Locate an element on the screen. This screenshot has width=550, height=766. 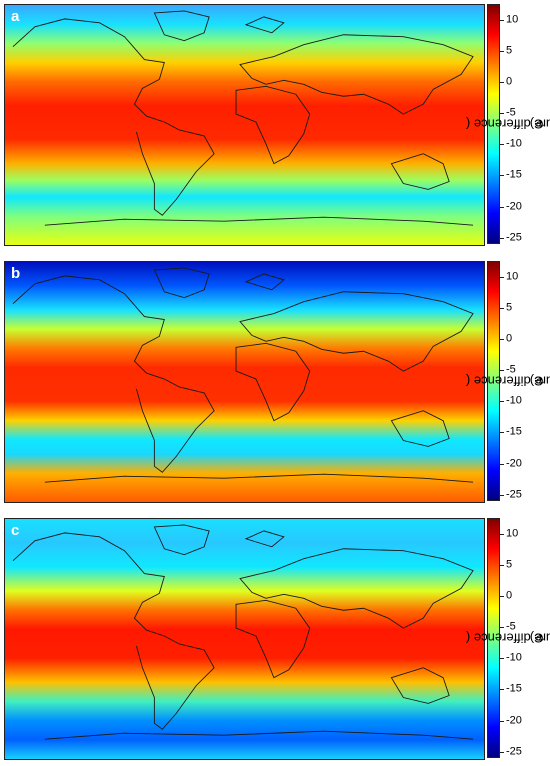
colorbar-title-b: Temperature difference (oC) is located at coordinates (508, 381).